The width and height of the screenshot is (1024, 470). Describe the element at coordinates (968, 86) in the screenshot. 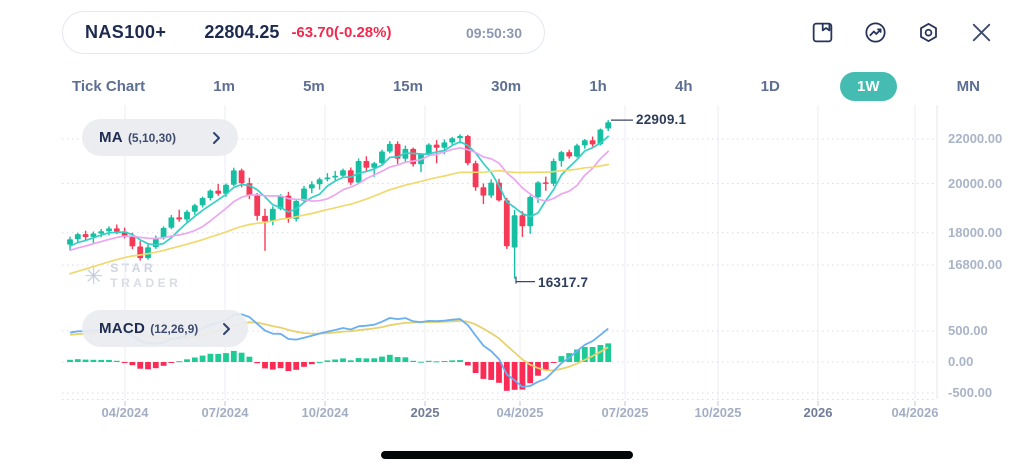

I see `tab-mn: MN` at that location.